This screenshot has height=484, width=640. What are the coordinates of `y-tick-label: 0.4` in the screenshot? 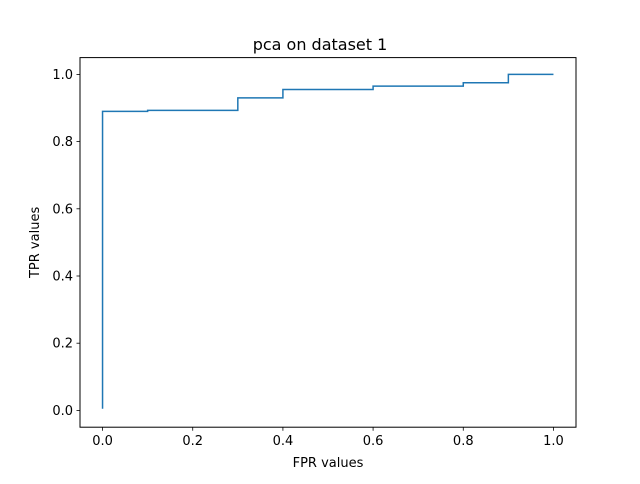 It's located at (62, 277).